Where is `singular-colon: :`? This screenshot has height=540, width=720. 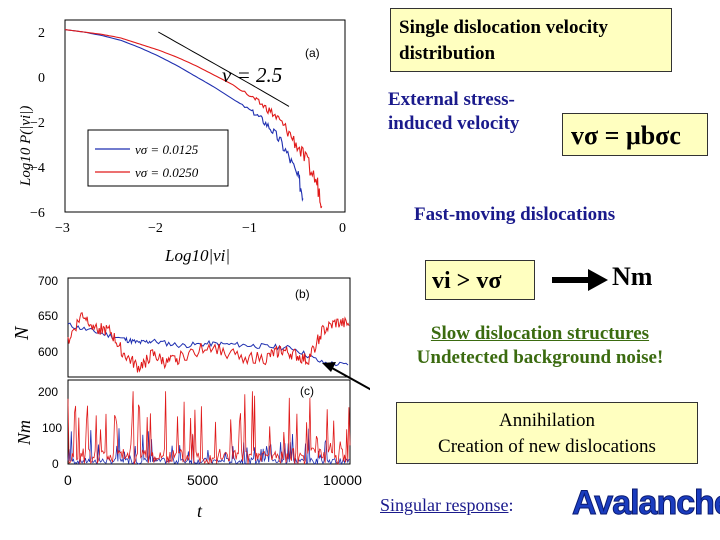
singular-colon: : is located at coordinates (511, 505).